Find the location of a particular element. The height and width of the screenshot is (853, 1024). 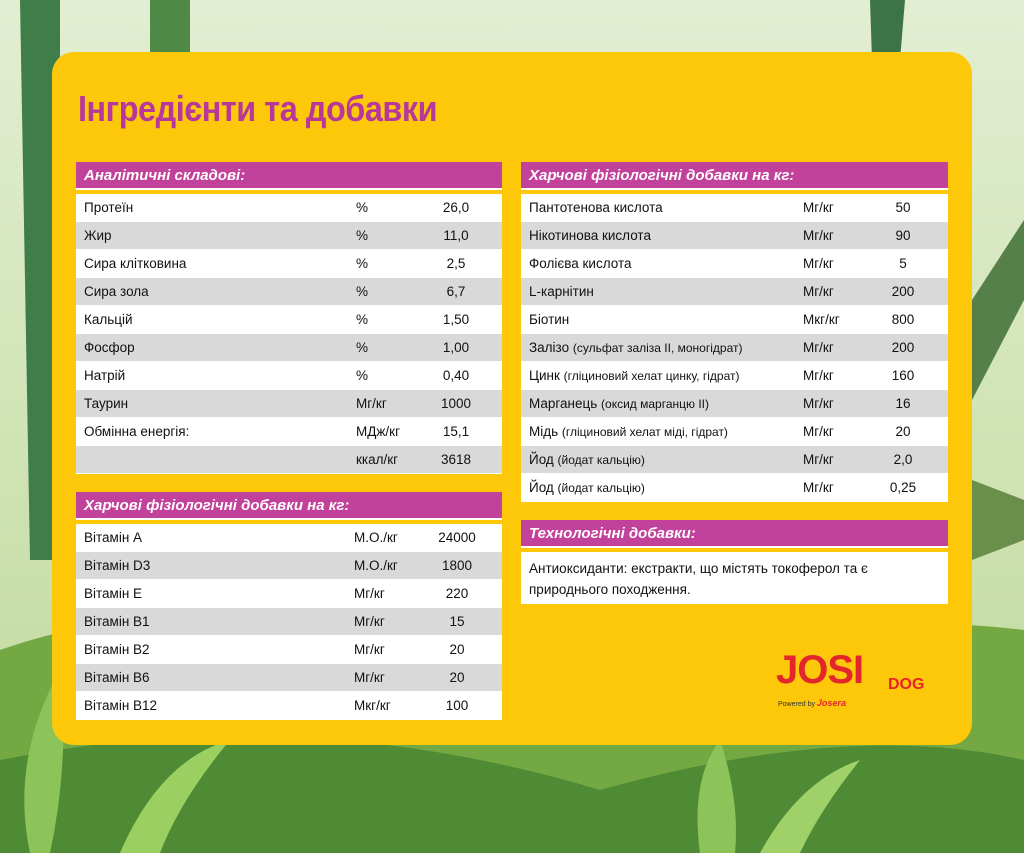

table-row: Кальцій% 1,50 is located at coordinates (289, 320).